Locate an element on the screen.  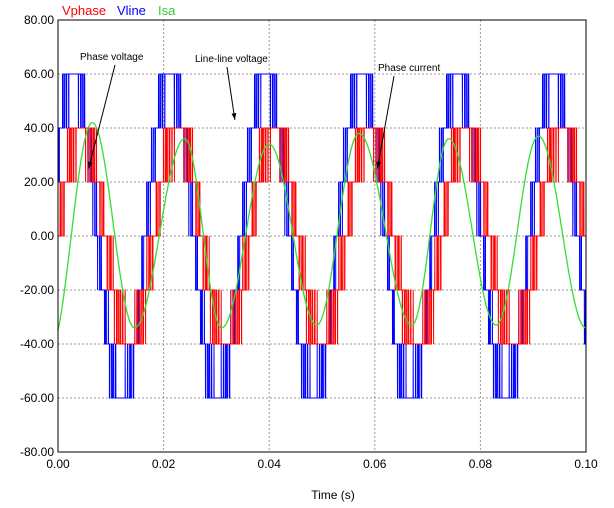
legend: Vphase Vline Isa is located at coordinates (119, 10).